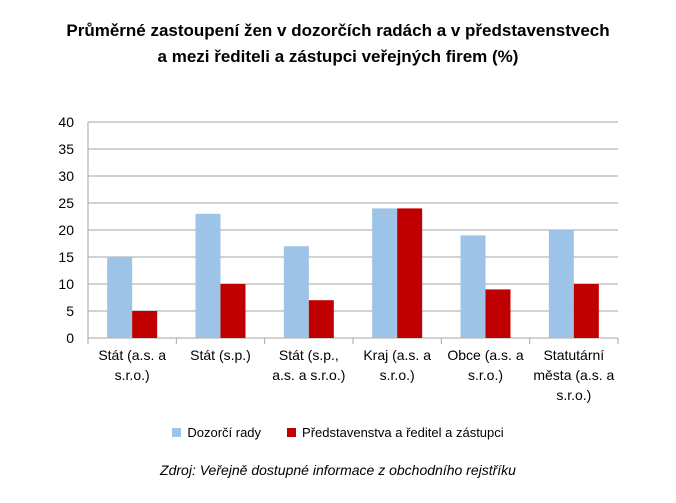  Describe the element at coordinates (66, 149) in the screenshot. I see `y-tick-label: 35` at that location.